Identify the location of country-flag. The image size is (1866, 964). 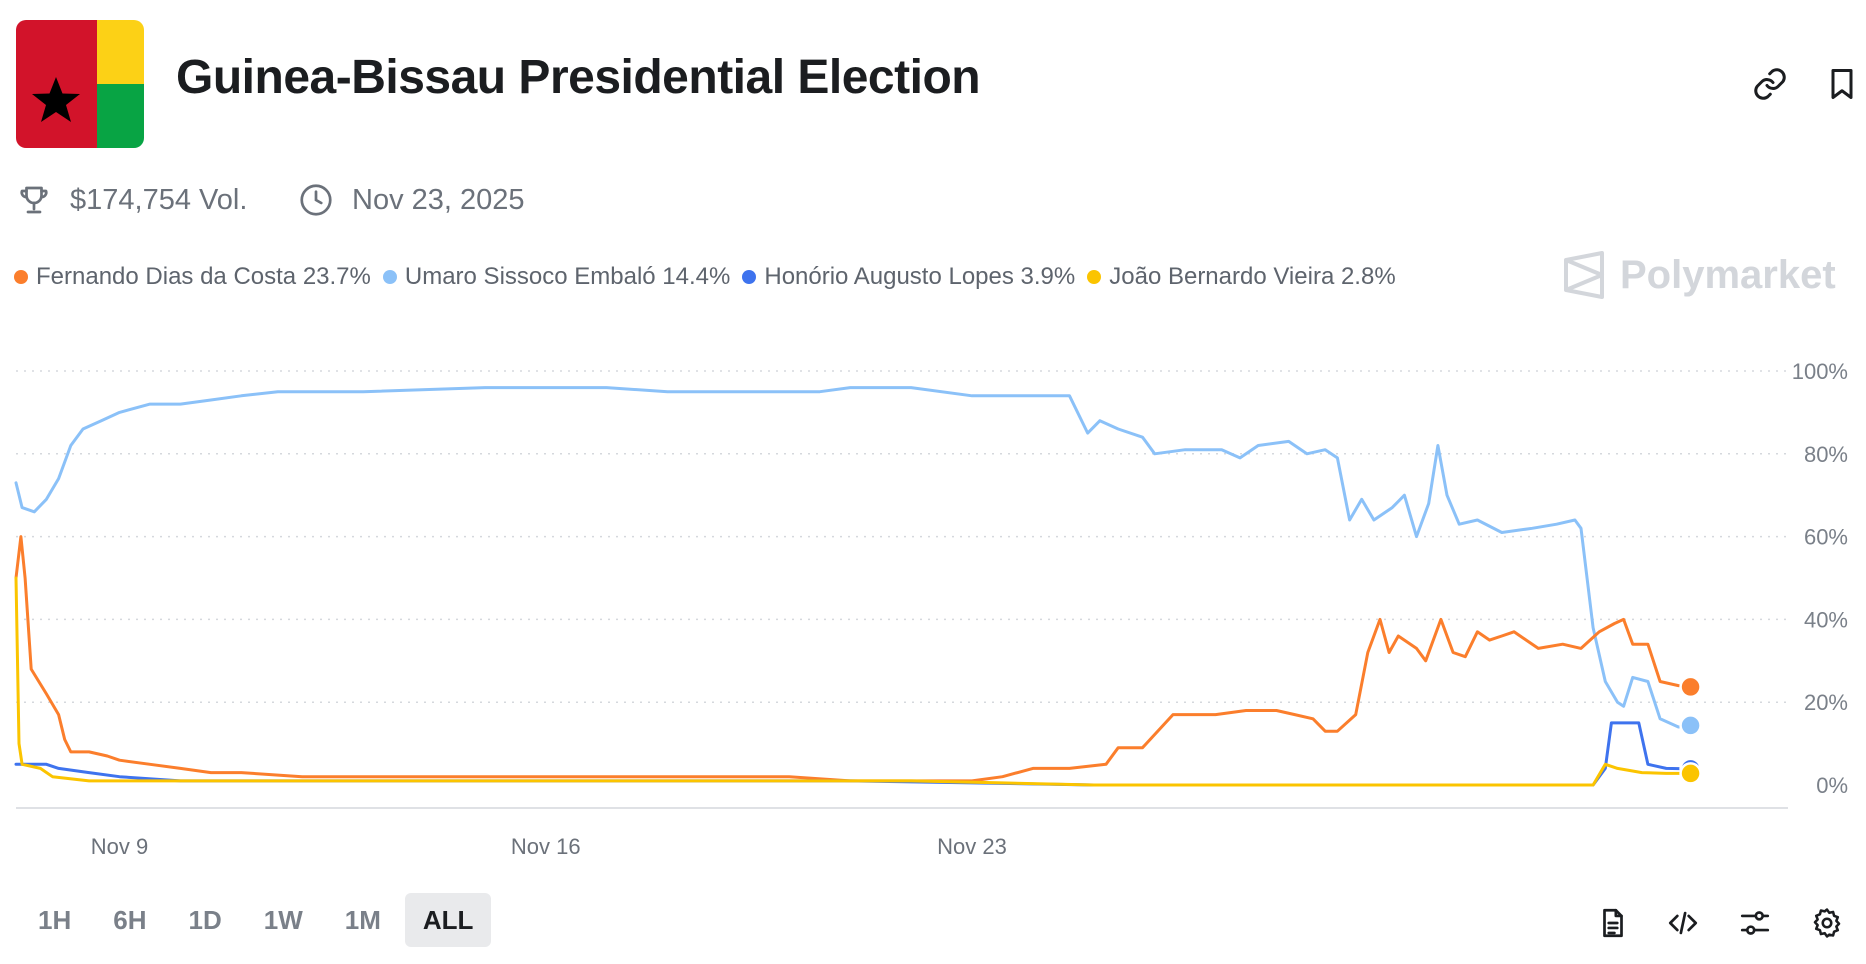
(80, 84).